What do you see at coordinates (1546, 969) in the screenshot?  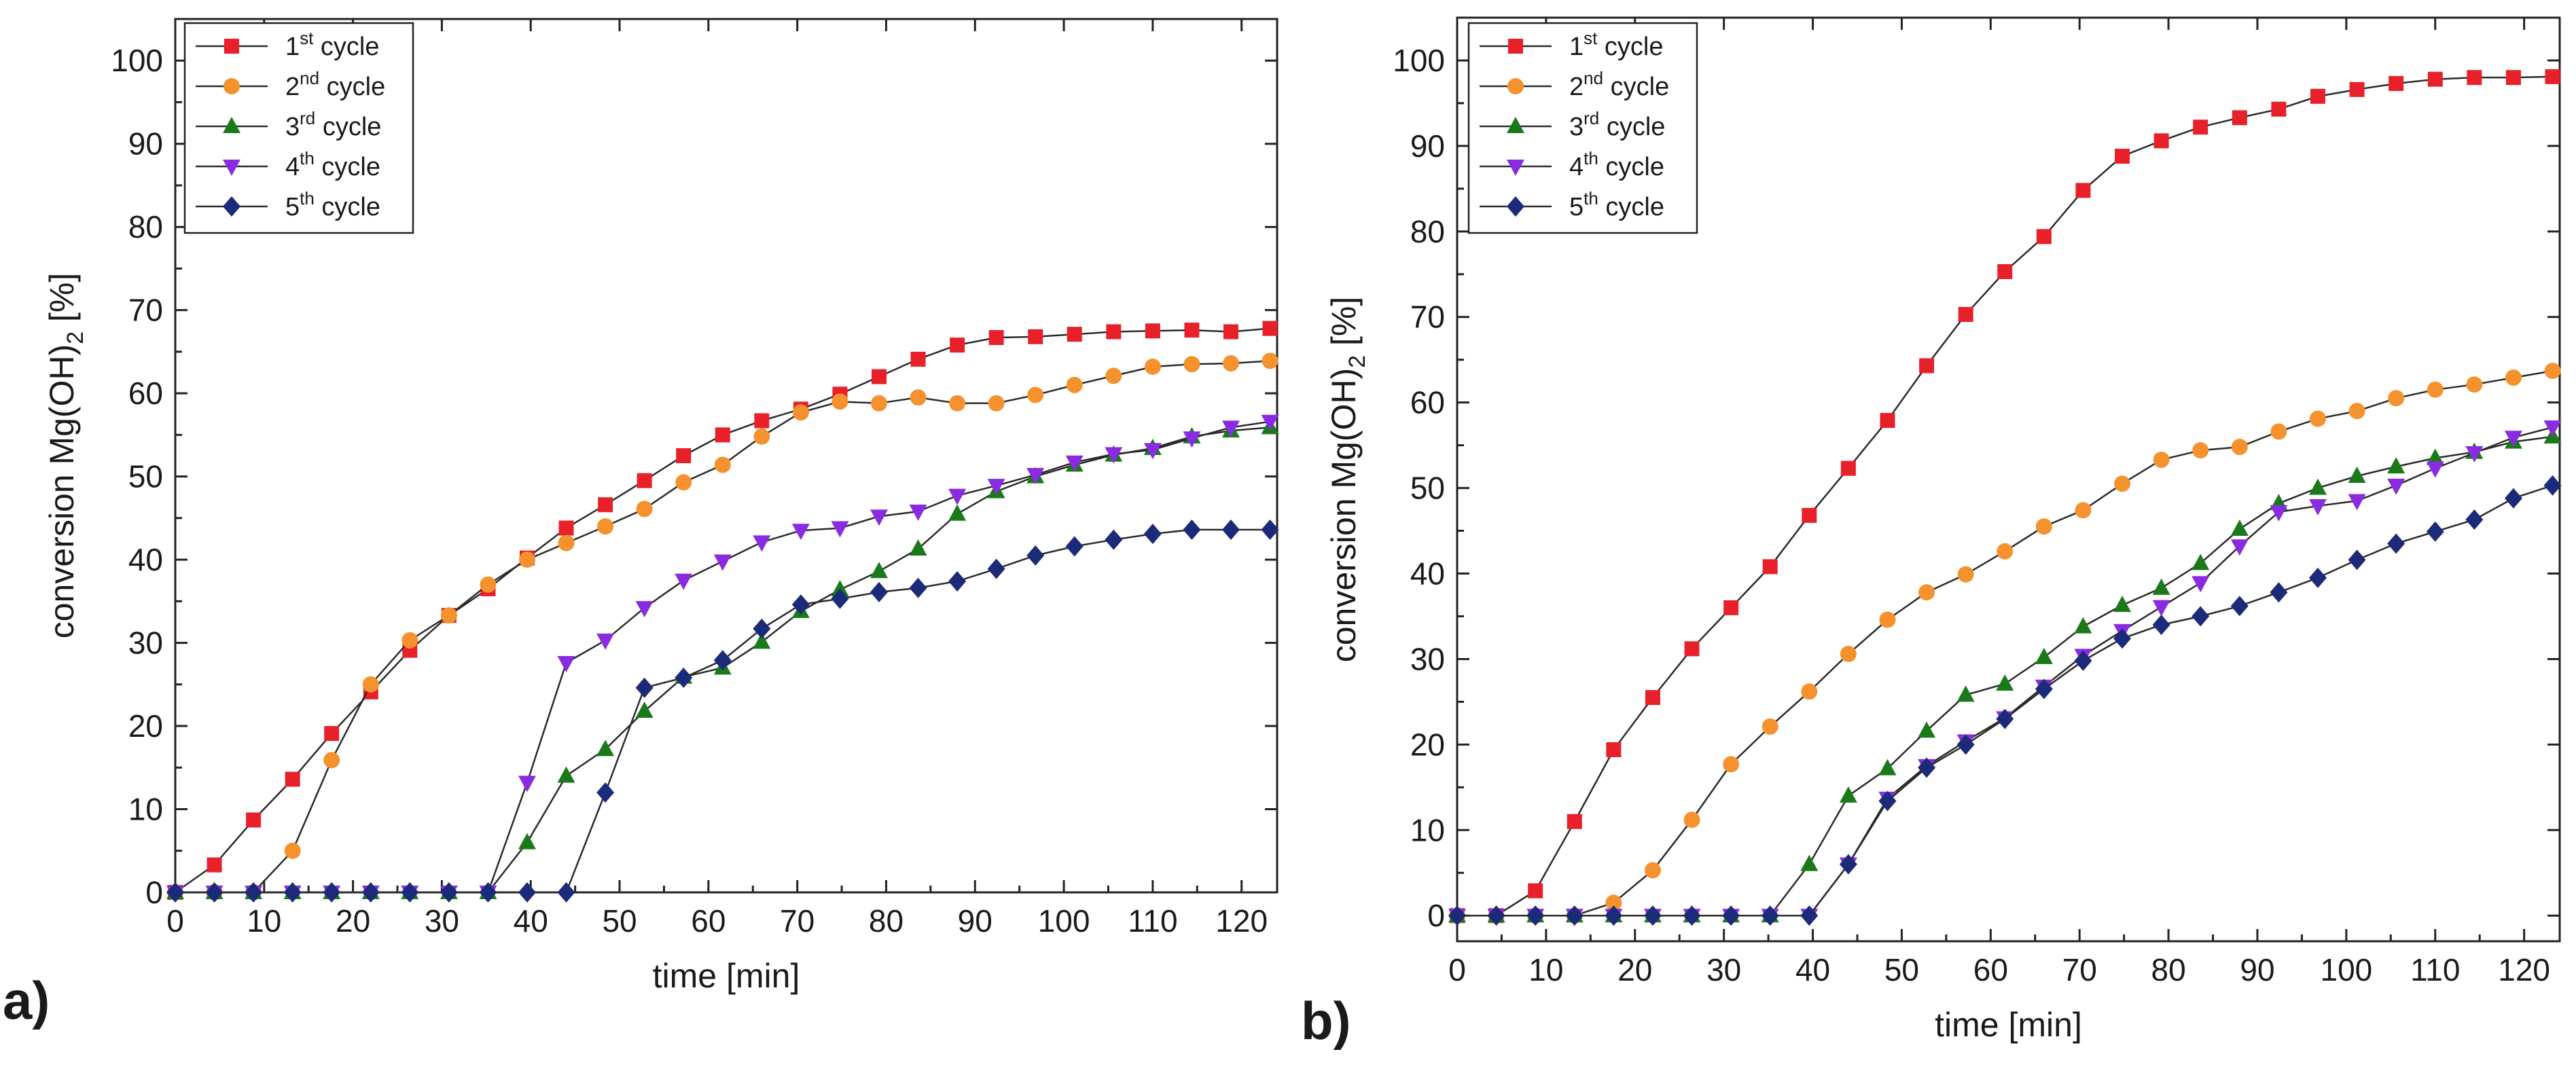 I see `panel-b-x-tick-label: 10` at bounding box center [1546, 969].